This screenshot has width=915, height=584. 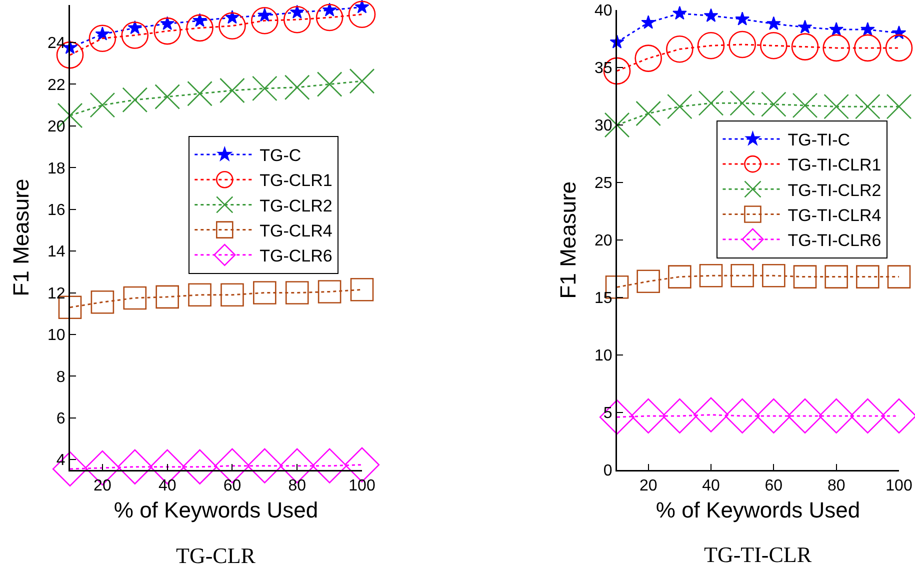 I want to click on y-tick-label: 24, so click(x=57, y=43).